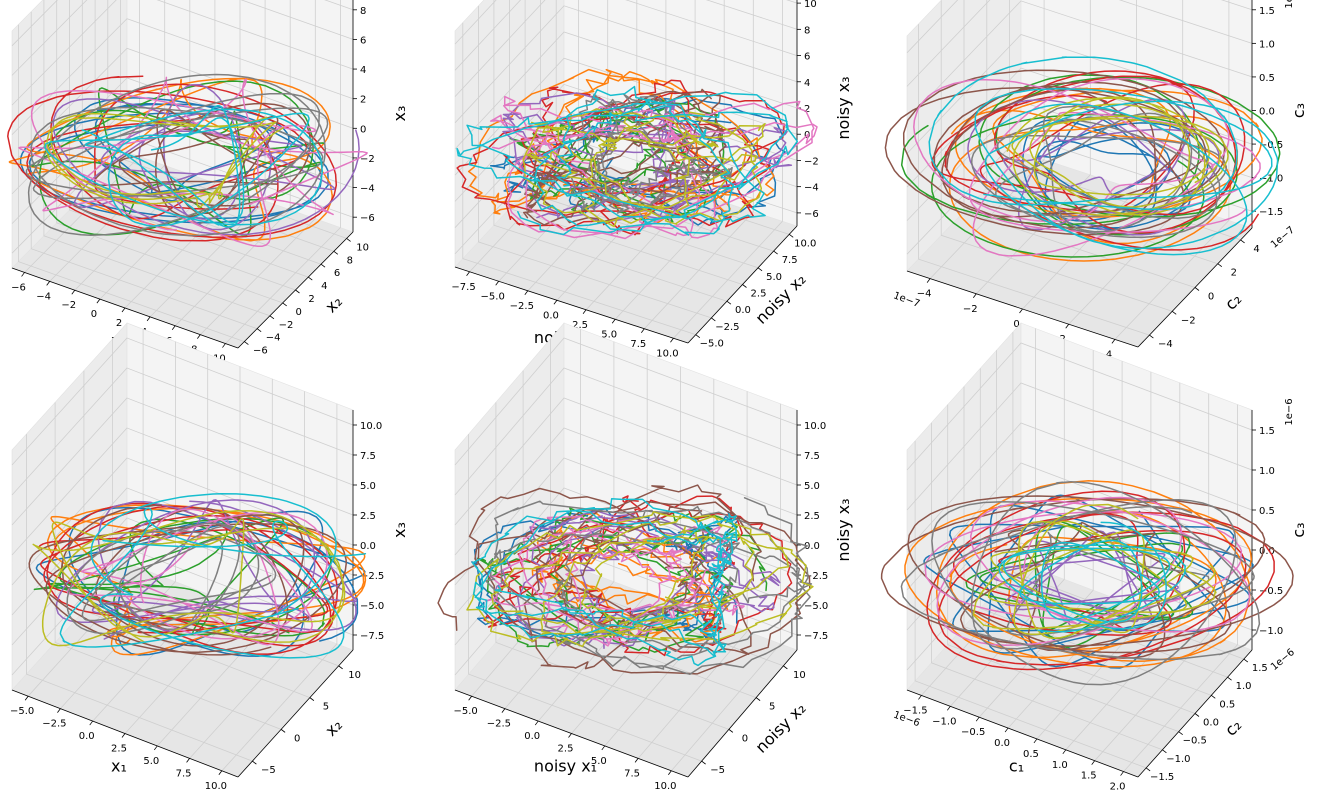  What do you see at coordinates (799, 675) in the screenshot?
I see `y-tick-label: 10` at bounding box center [799, 675].